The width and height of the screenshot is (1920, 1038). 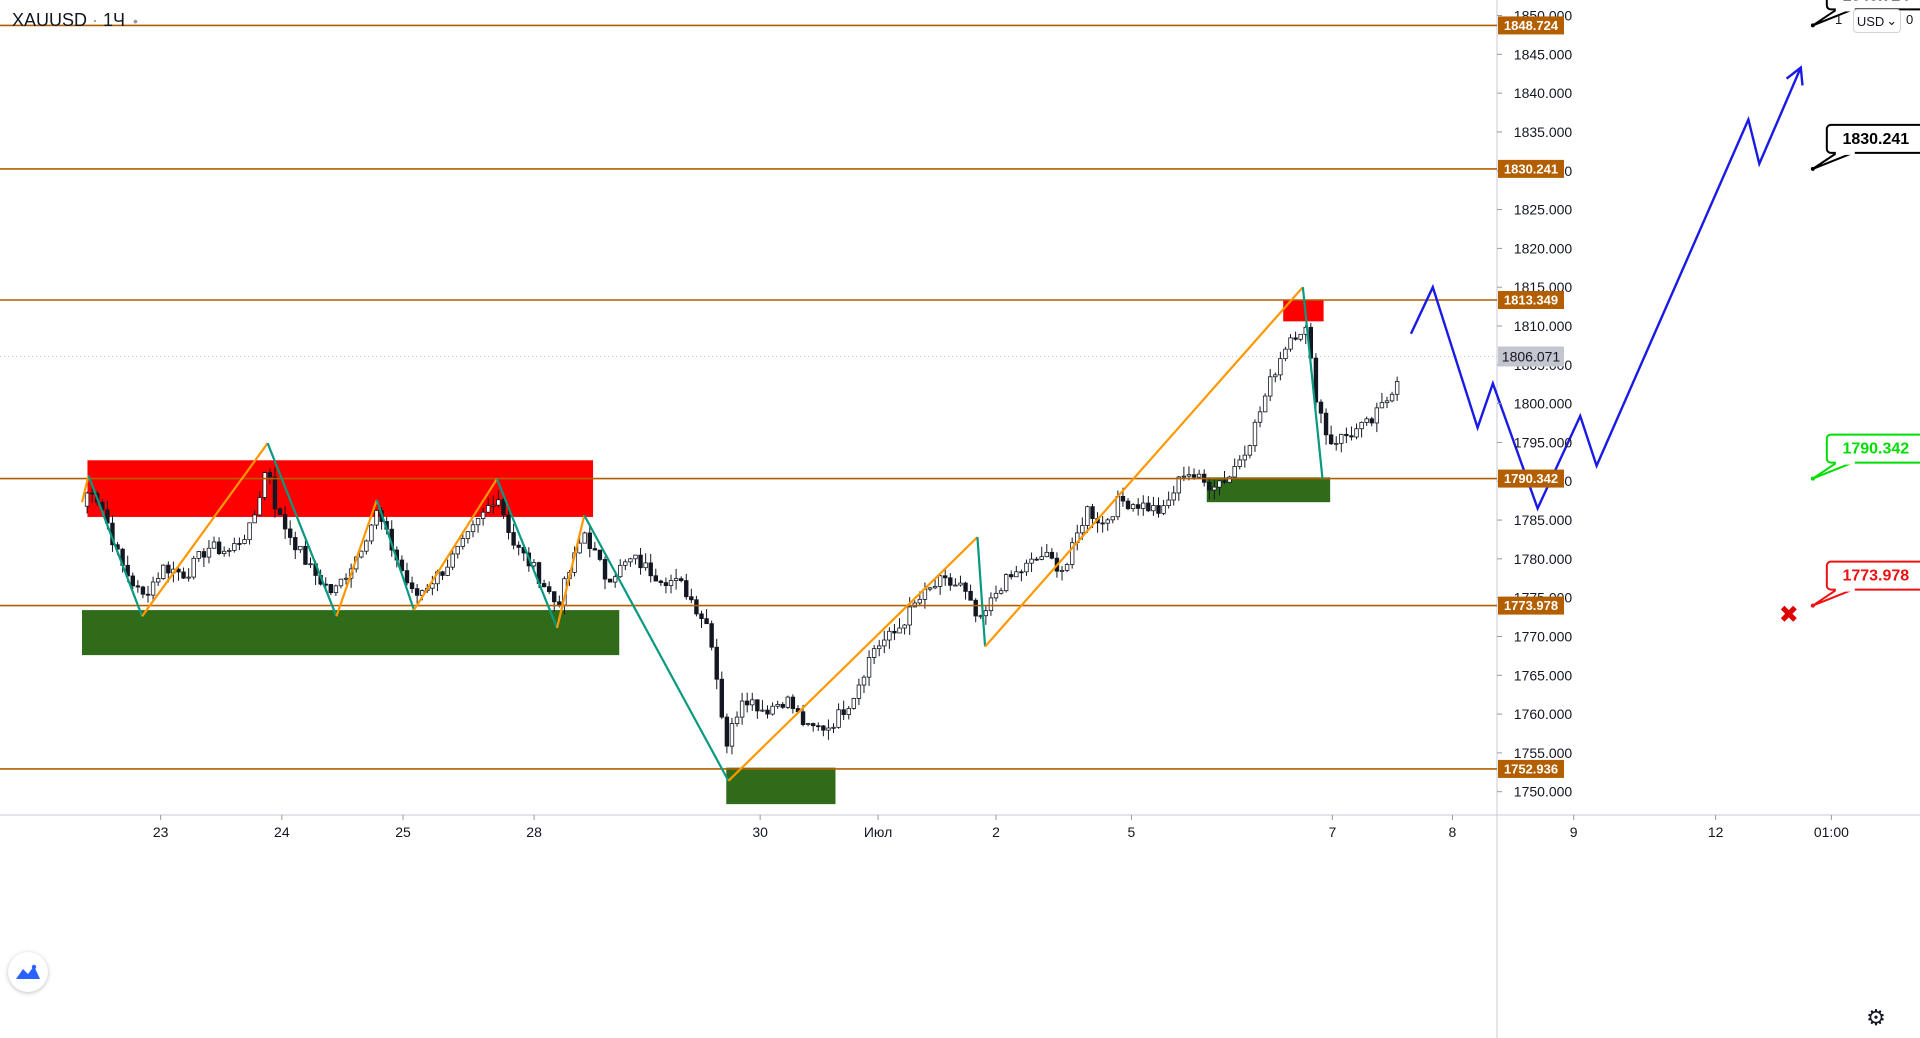 What do you see at coordinates (1892, 20) in the screenshot?
I see `chevron-down-icon: ⌄` at bounding box center [1892, 20].